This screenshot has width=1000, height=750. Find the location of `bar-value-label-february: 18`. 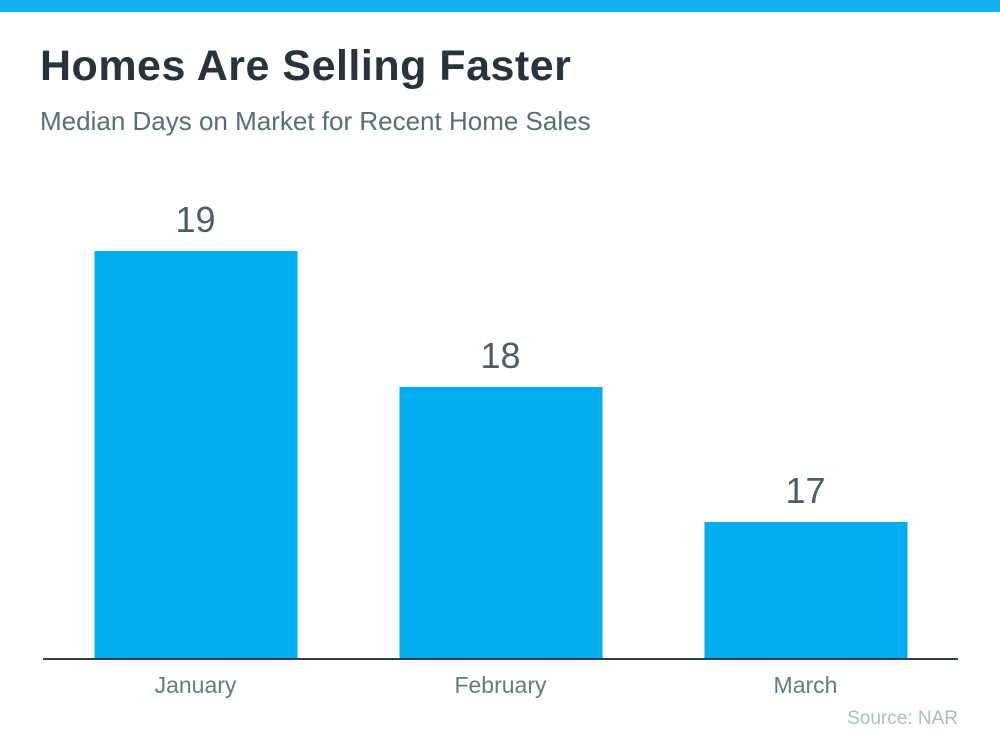

bar-value-label-february: 18 is located at coordinates (500, 355).